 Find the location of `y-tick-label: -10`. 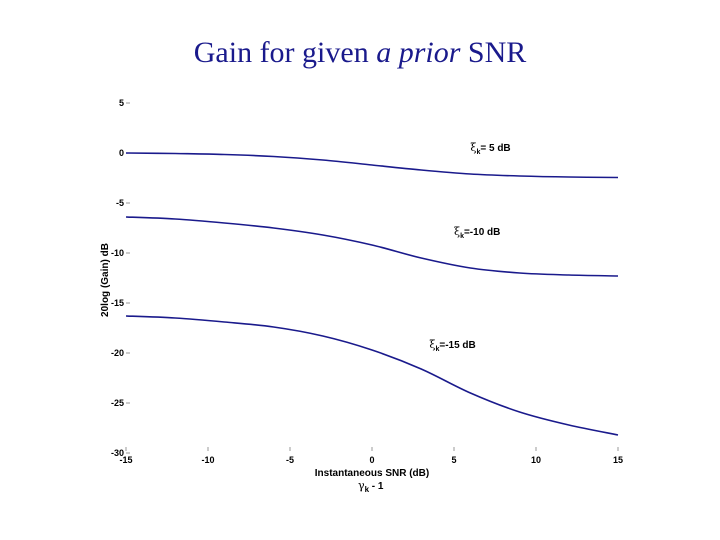

y-tick-label: -10 is located at coordinates (117, 253).